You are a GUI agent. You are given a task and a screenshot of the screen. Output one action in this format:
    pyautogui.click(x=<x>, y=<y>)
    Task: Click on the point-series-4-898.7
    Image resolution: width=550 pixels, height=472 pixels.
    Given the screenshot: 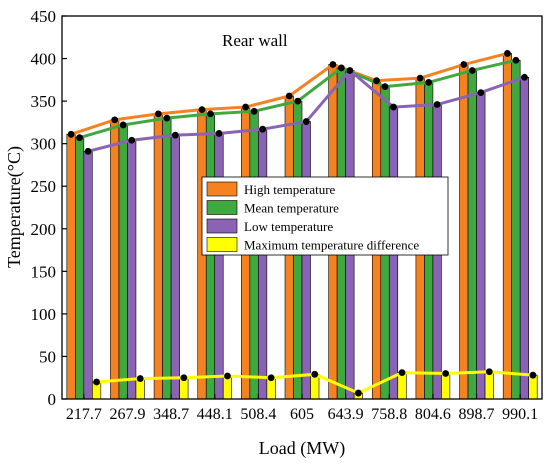 What is the action you would take?
    pyautogui.click(x=489, y=372)
    